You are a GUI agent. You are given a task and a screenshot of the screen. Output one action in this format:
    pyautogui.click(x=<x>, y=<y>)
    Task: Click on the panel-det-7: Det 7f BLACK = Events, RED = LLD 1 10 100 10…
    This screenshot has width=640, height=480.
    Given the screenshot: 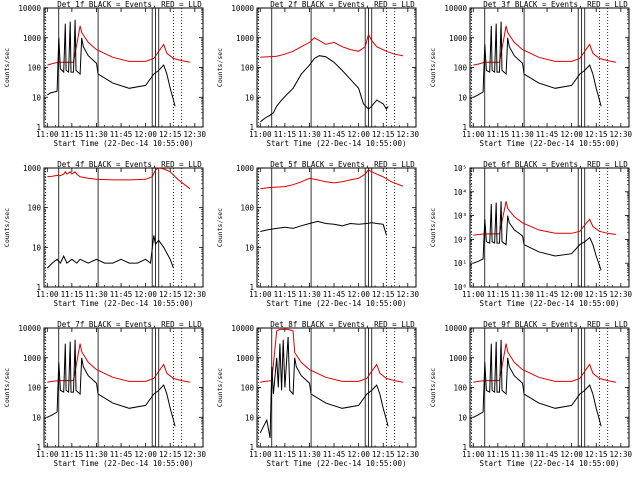 What is the action you would take?
    pyautogui.click(x=105, y=394)
    